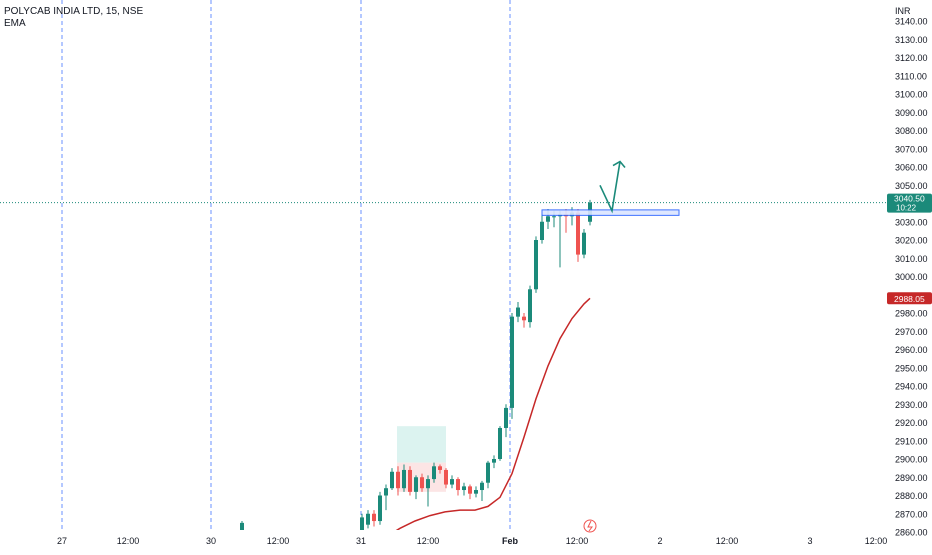  I want to click on price-tick-label: 2920.00, so click(911, 423).